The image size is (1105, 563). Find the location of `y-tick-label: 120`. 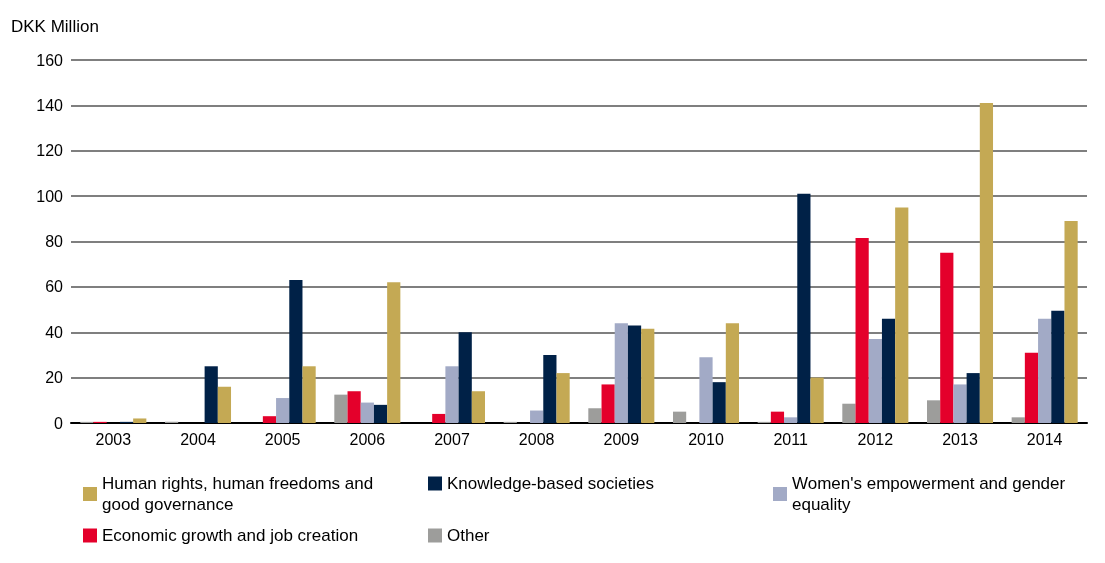

y-tick-label: 120 is located at coordinates (50, 151).